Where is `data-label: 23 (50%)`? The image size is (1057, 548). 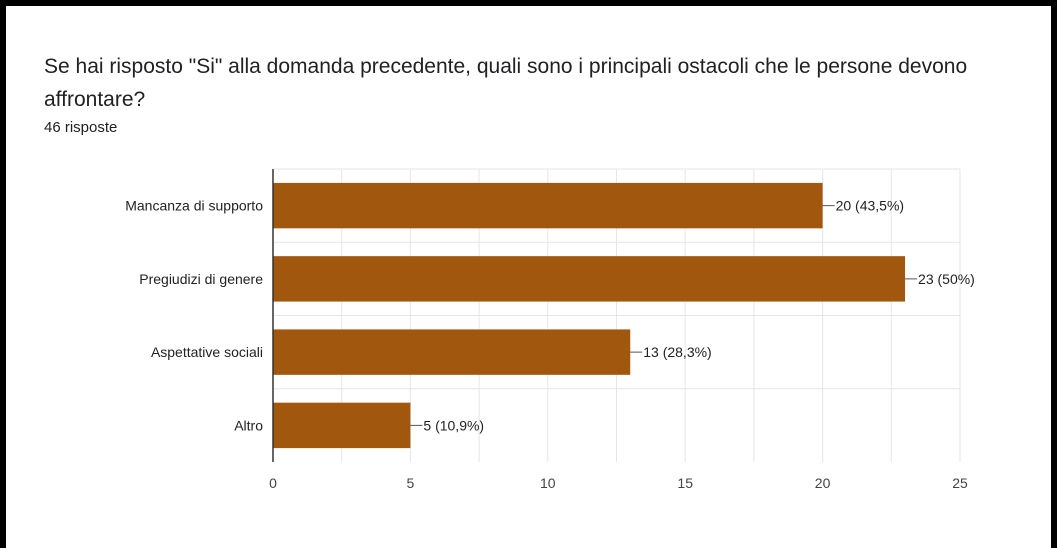 data-label: 23 (50%) is located at coordinates (946, 279).